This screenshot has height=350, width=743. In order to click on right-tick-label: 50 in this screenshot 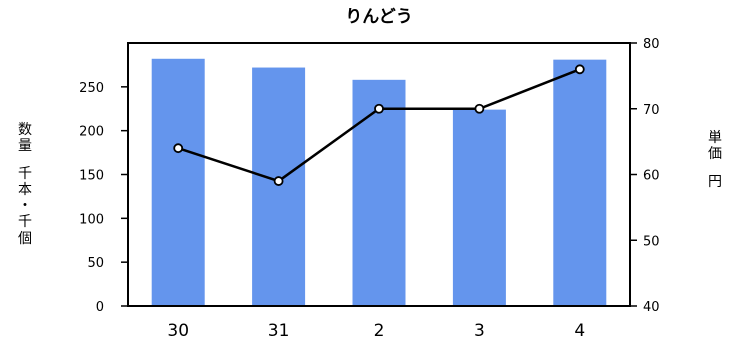, I will do `click(651, 241)`.